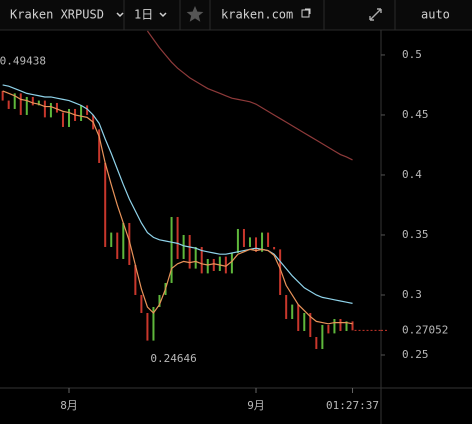  I want to click on ma-line, so click(249, 95).